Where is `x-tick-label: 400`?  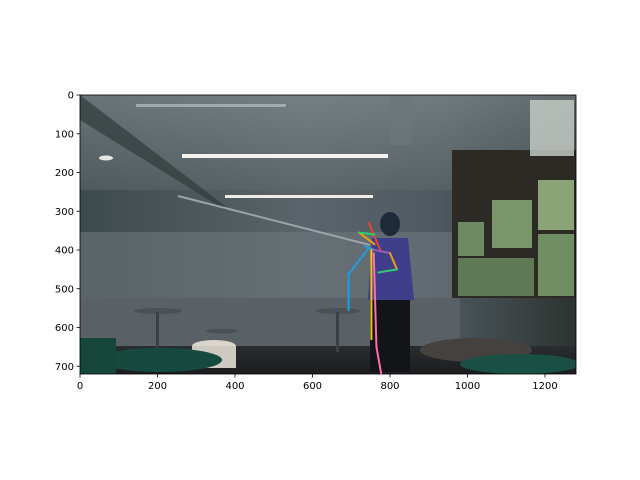 x-tick-label: 400 is located at coordinates (234, 386).